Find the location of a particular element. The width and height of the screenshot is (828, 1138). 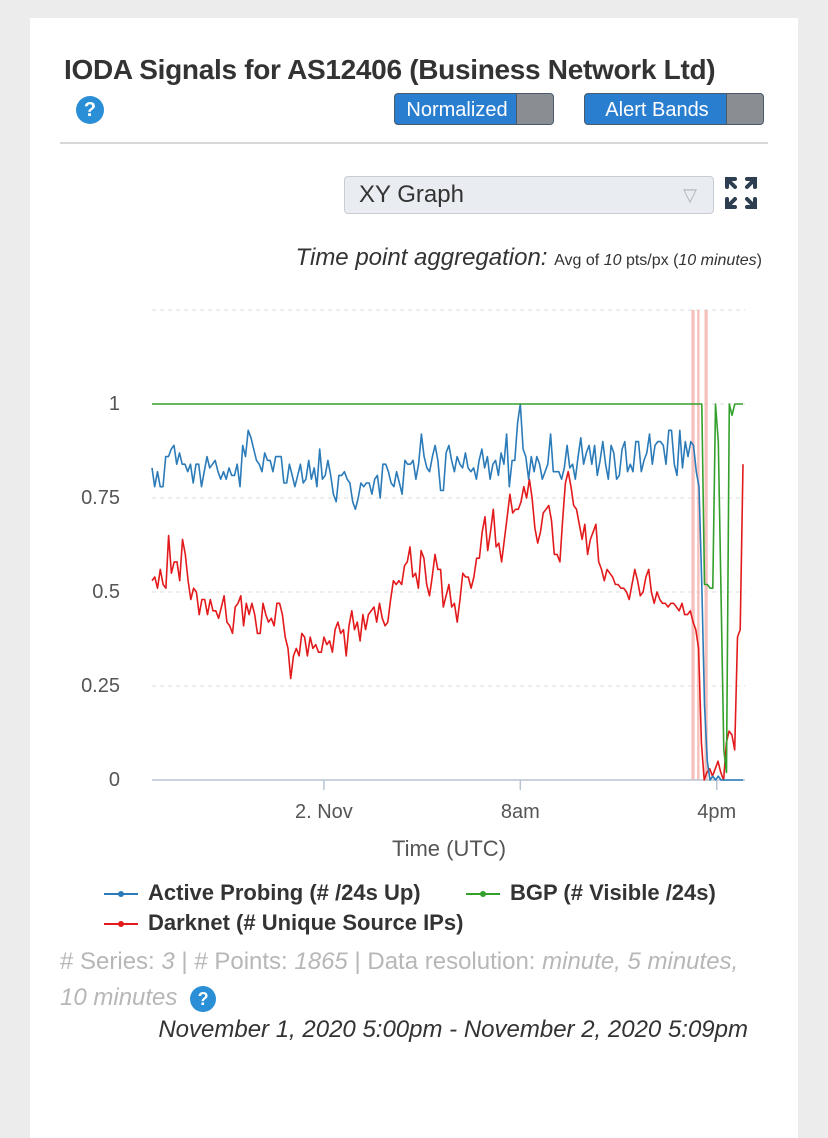

resolution-value: minute, 5 minutes, 10 minutes is located at coordinates (399, 979).